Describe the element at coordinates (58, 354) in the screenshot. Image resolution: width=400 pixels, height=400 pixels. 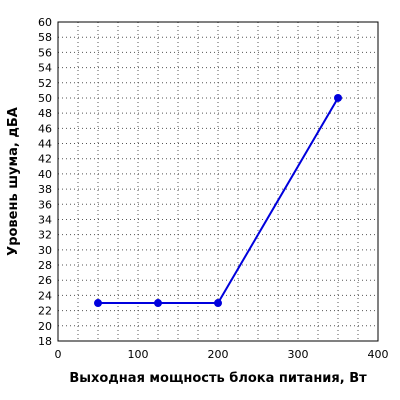
I see `x-tick-label: 0` at that location.